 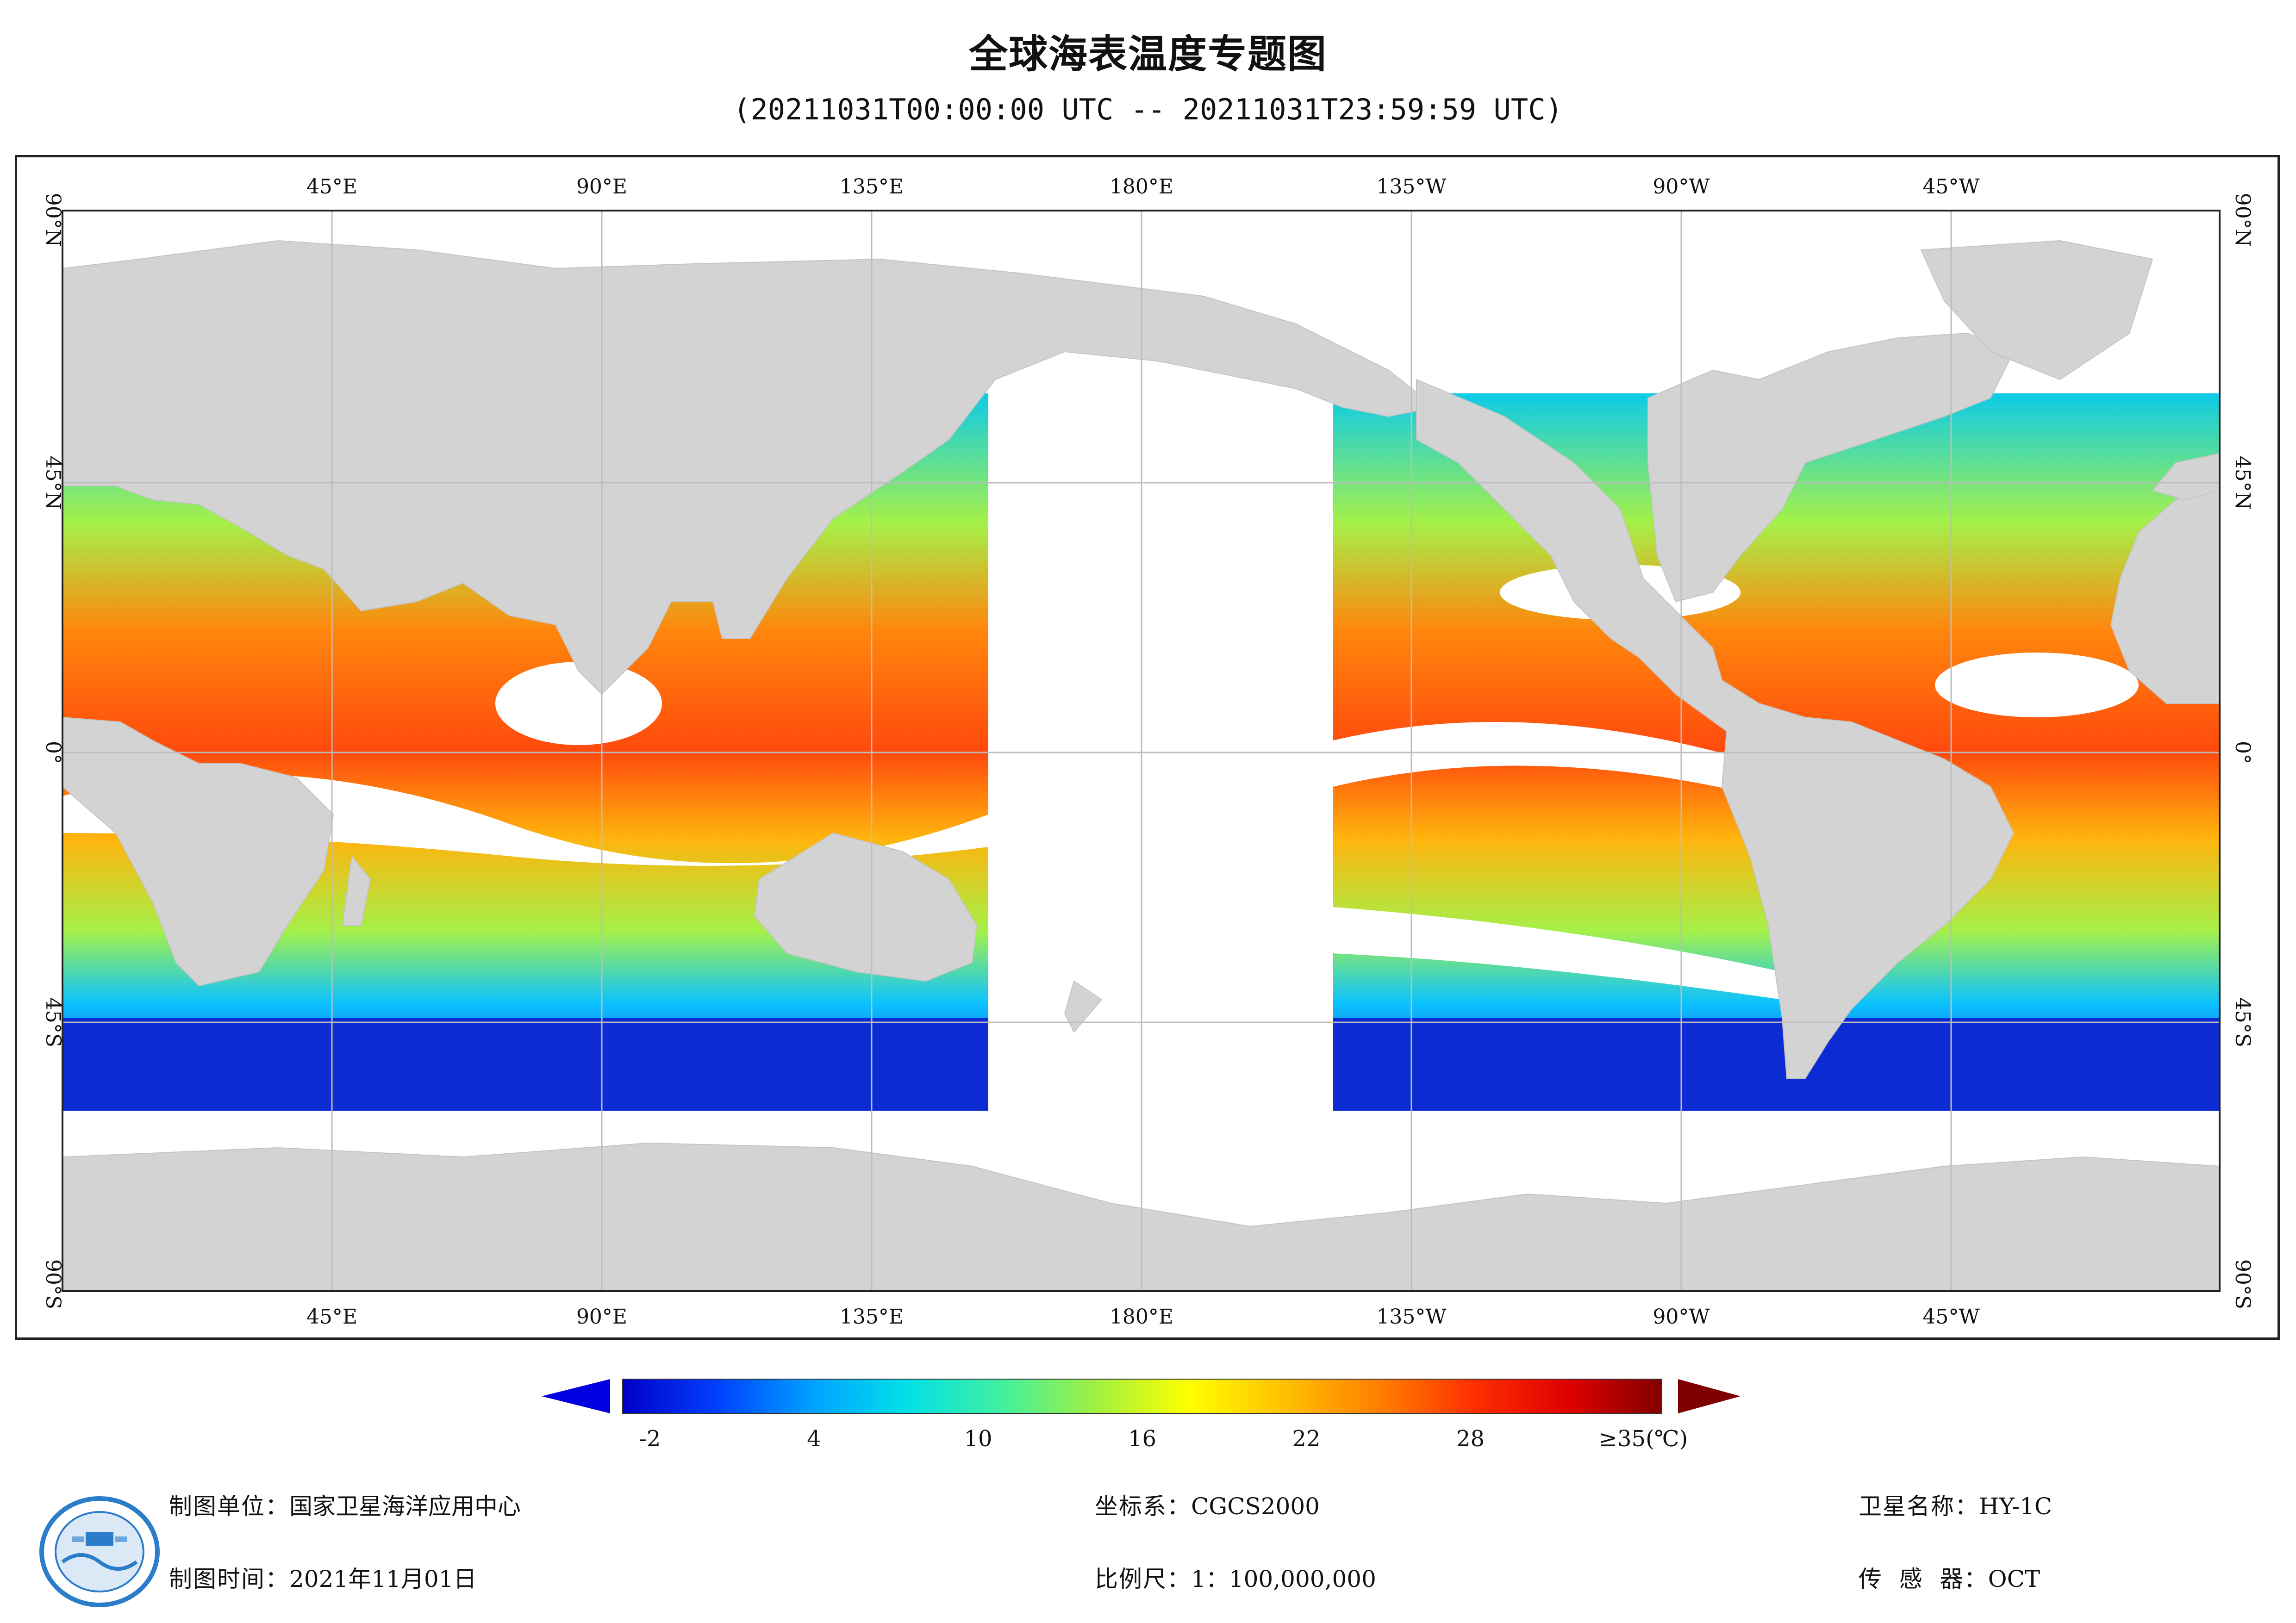 What do you see at coordinates (1709, 1396) in the screenshot?
I see `colorbar-over-arrow` at bounding box center [1709, 1396].